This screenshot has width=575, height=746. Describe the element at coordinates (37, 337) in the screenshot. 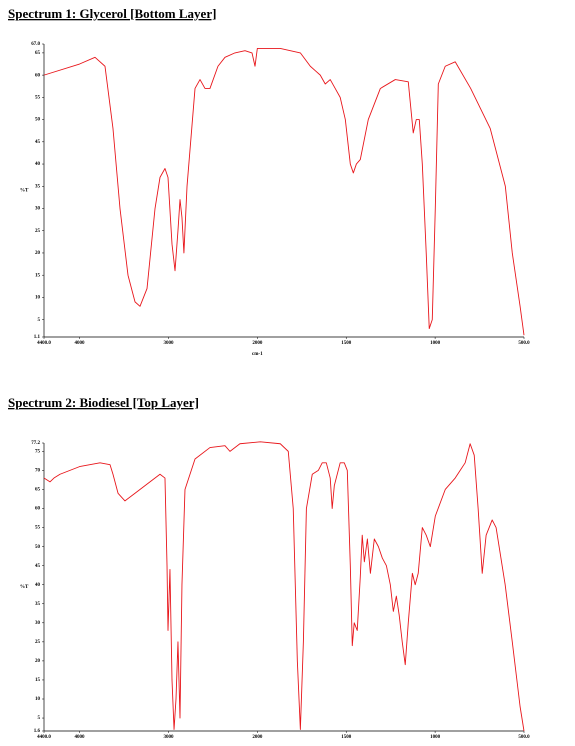

I see `y-tick-label: 1.1` at that location.